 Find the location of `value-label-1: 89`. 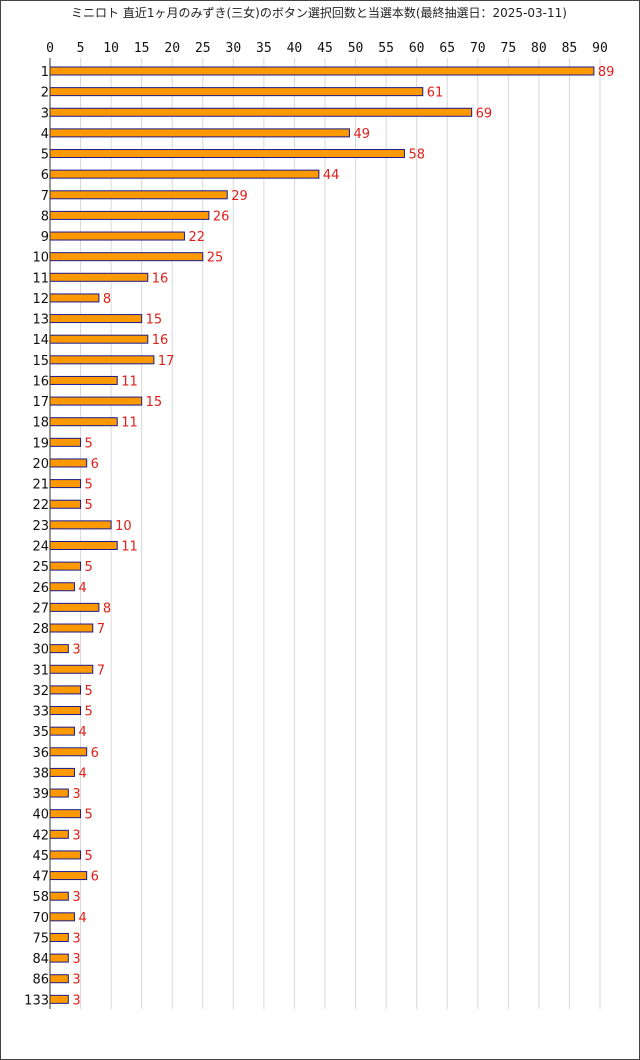

value-label-1: 89 is located at coordinates (606, 72).